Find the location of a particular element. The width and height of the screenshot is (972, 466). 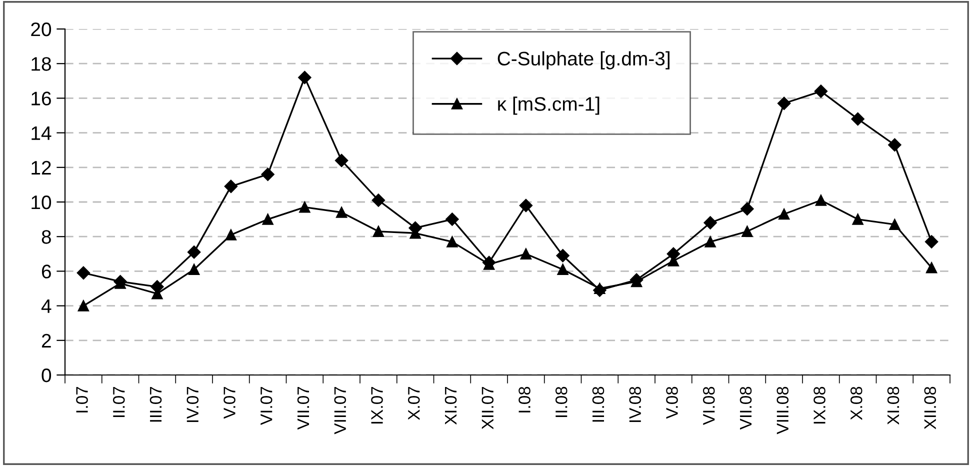

x-tick-label: XII.08 is located at coordinates (930, 408).